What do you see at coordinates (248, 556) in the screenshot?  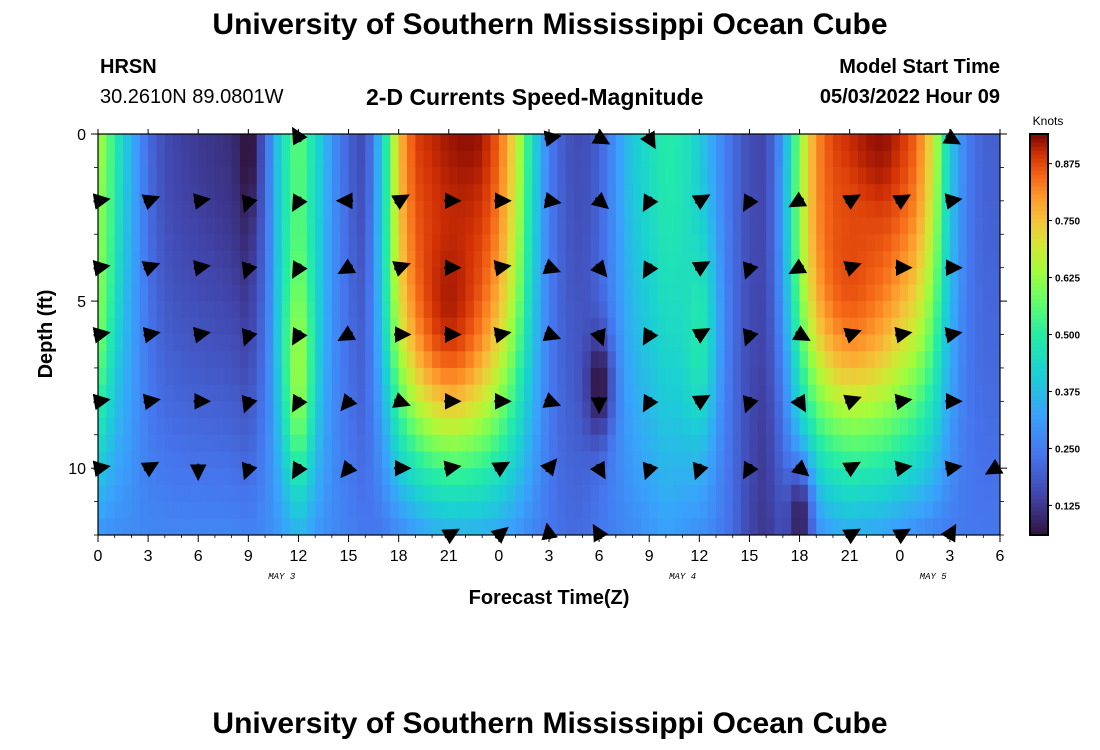 I see `x-tick-label: 9` at bounding box center [248, 556].